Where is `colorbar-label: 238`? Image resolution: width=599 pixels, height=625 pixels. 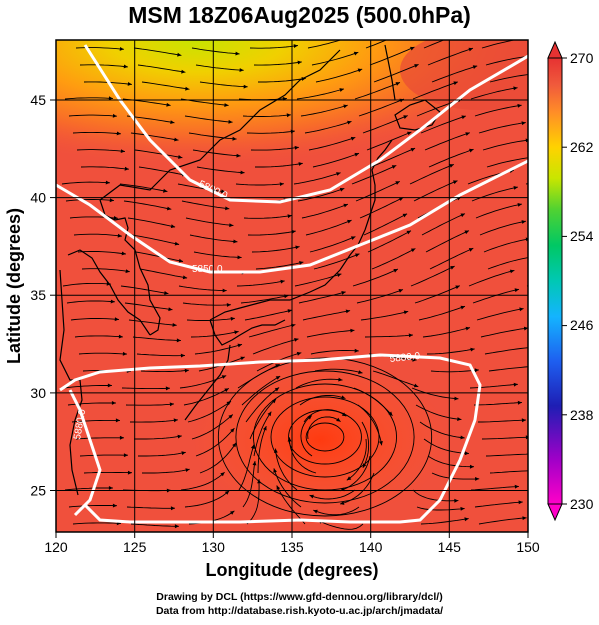
colorbar-label: 238 is located at coordinates (582, 415).